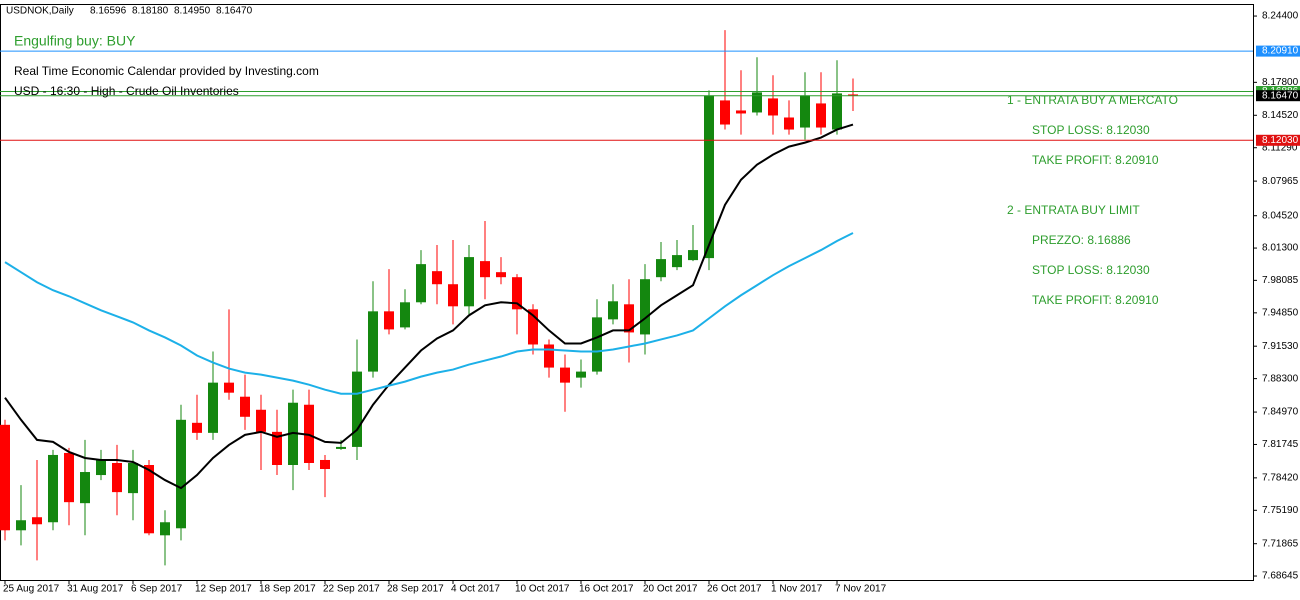  What do you see at coordinates (734, 589) in the screenshot?
I see `x-tick-label: 26 Oct 2017` at bounding box center [734, 589].